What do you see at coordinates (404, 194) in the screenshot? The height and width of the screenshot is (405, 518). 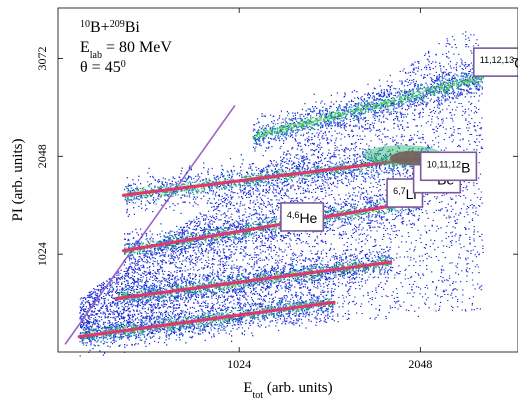 I see `label-text-Li: 6,7Li` at bounding box center [404, 194].